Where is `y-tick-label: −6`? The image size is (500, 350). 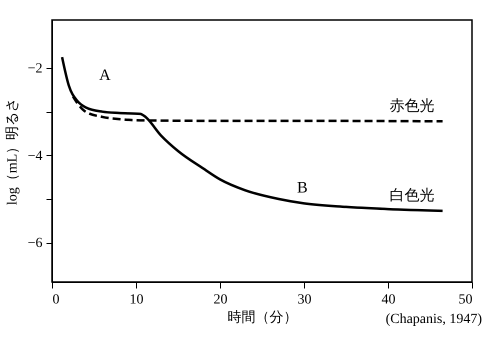 y-tick-label: −6 is located at coordinates (35, 244).